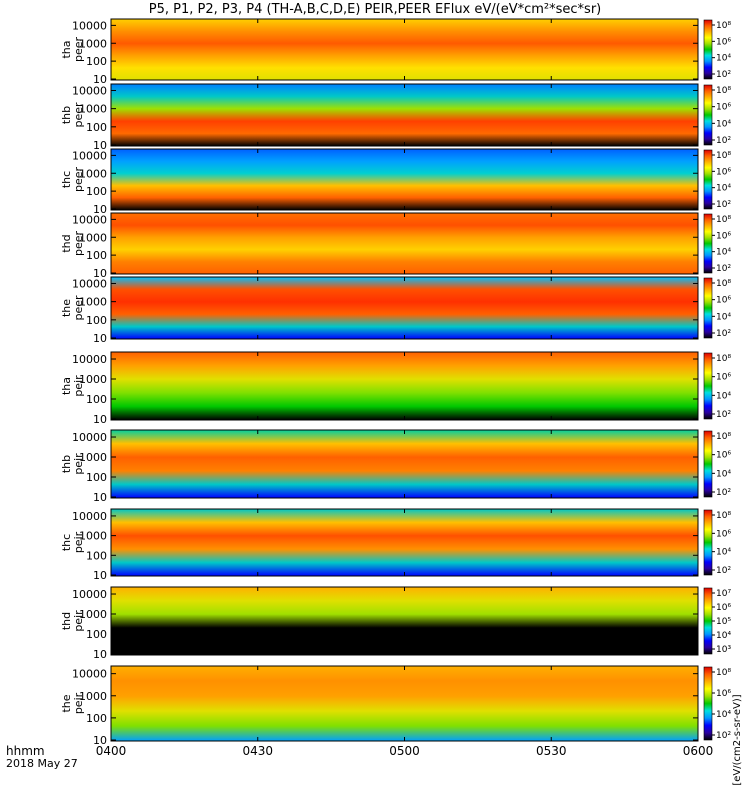 The image size is (750, 800). Describe the element at coordinates (698, 751) in the screenshot. I see `x-tick-label: 0600` at that location.